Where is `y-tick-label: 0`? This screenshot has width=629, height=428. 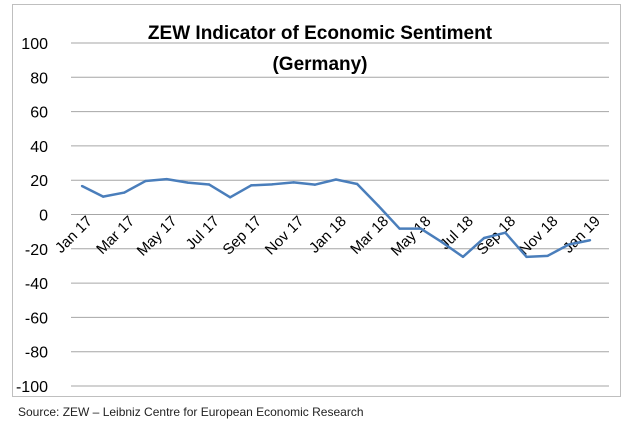
y-tick-label: 0 is located at coordinates (43, 216).